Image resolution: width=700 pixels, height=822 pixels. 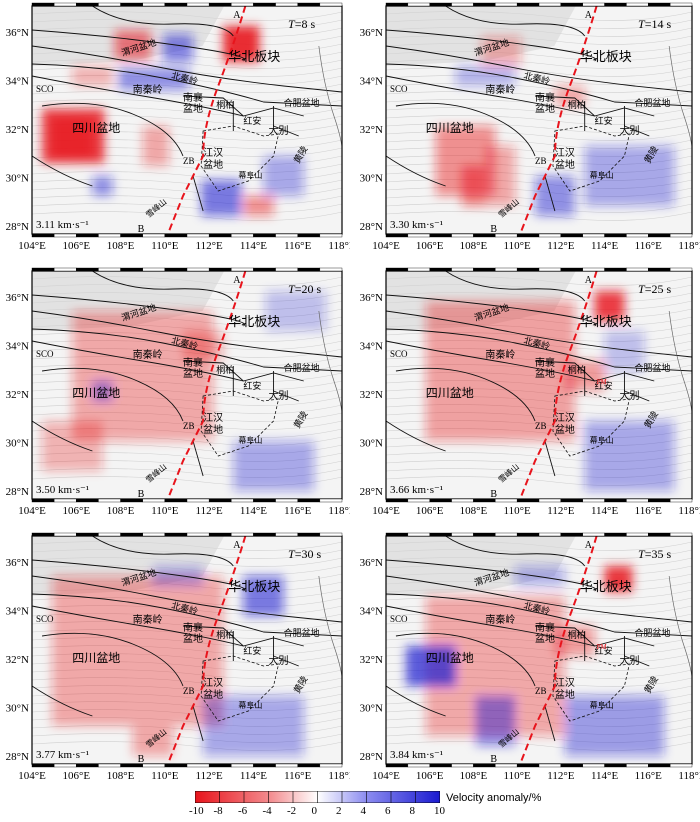 I want to click on period-label: T=14 s, so click(x=654, y=24).